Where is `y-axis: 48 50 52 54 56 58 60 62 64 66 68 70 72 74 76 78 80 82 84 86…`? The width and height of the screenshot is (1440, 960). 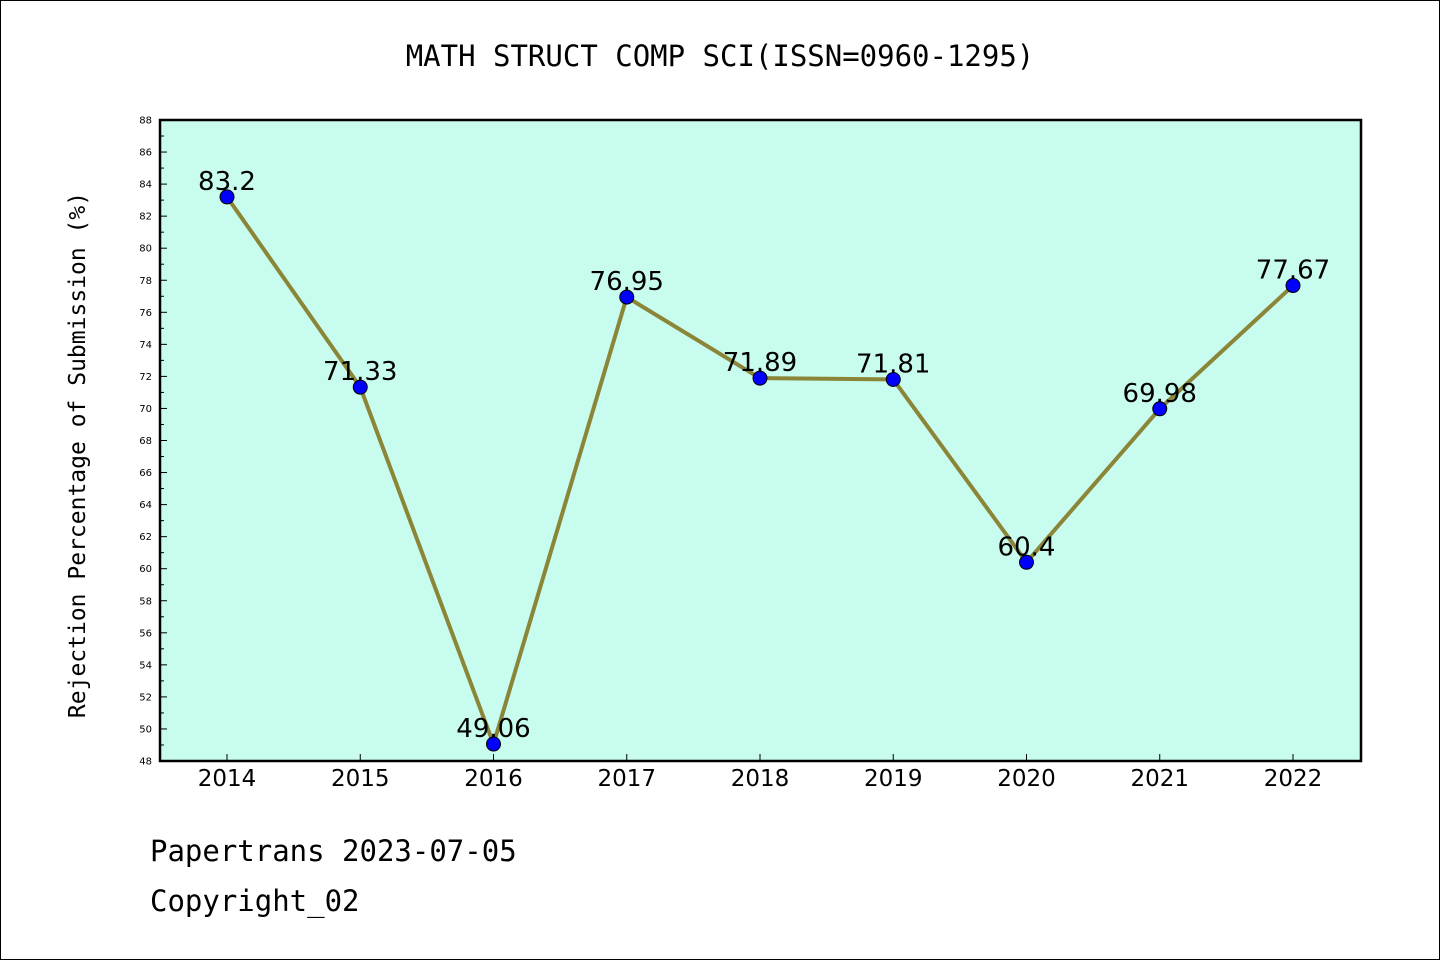
y-axis: 48 50 52 54 56 58 60 62 64 66 68 70 72 74 76 78 80 82 84 86… is located at coordinates (153, 442).